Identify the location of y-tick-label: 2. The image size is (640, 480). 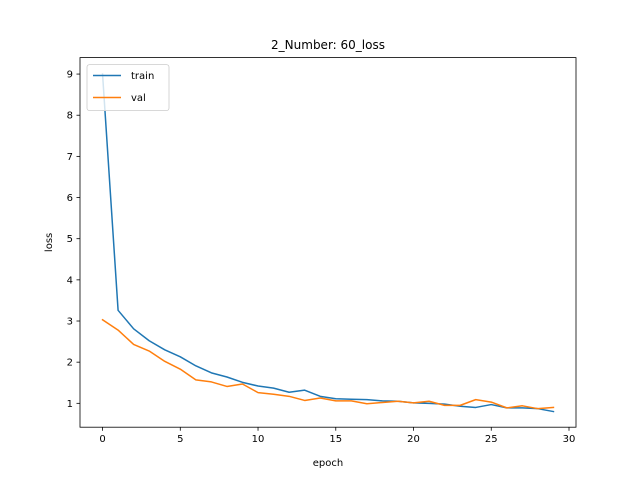
(70, 363).